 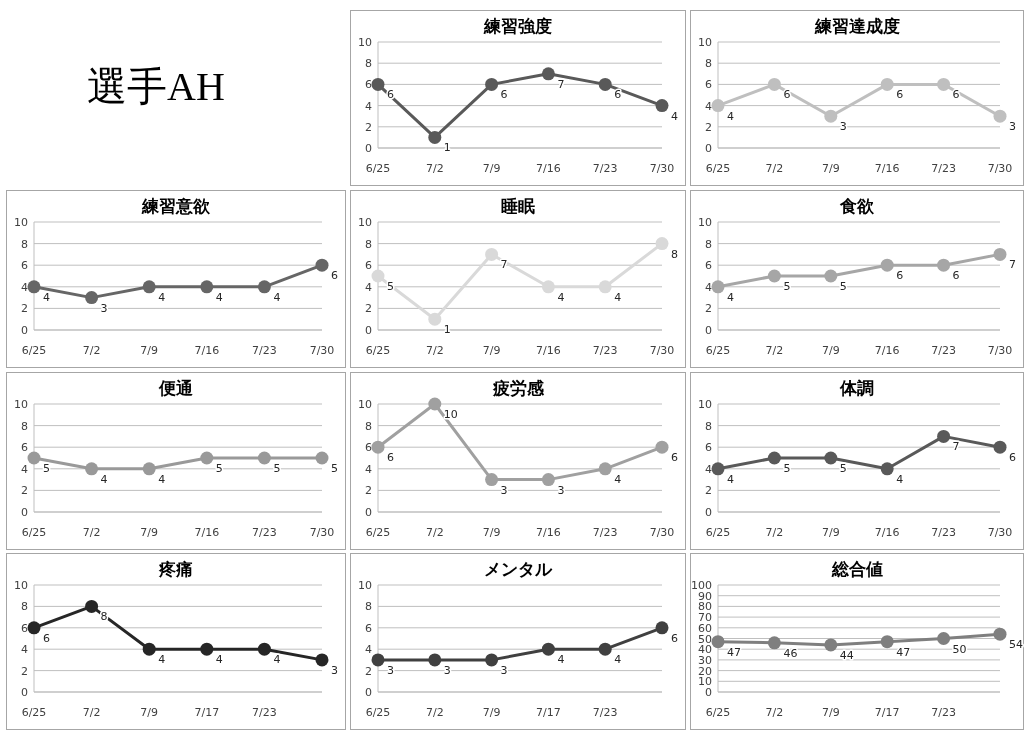 What do you see at coordinates (903, 652) in the screenshot?
I see `data-label: 47` at bounding box center [903, 652].